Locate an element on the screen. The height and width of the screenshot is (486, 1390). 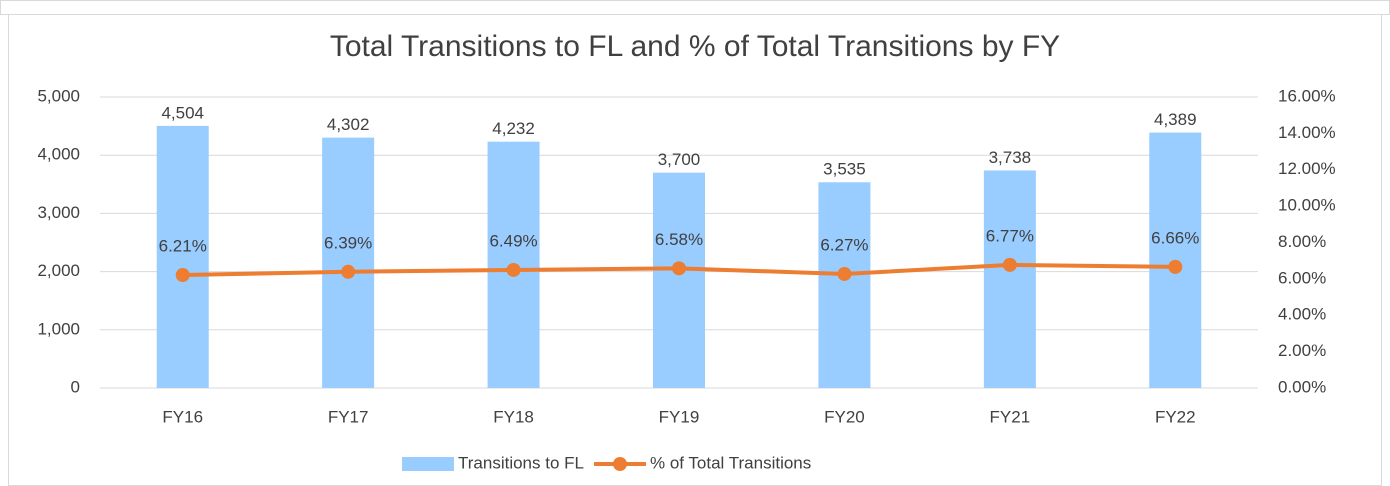
legend-swatch is located at coordinates (428, 464).